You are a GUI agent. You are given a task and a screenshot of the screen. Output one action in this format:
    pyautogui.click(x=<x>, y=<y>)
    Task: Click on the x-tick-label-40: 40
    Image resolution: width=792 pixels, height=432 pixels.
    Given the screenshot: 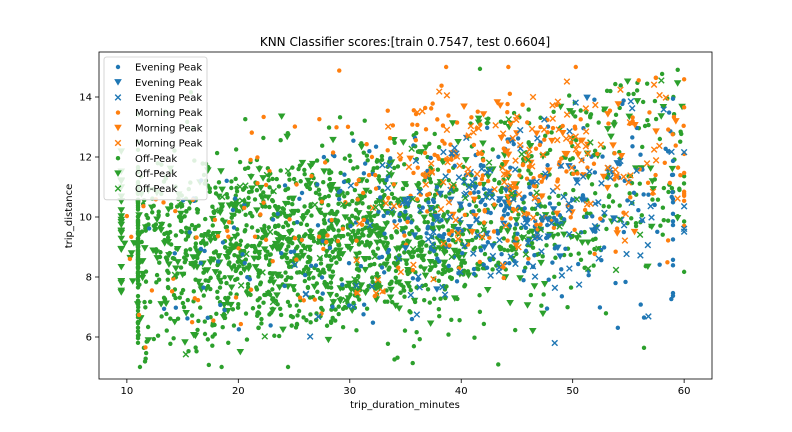 What is the action you would take?
    pyautogui.click(x=461, y=391)
    